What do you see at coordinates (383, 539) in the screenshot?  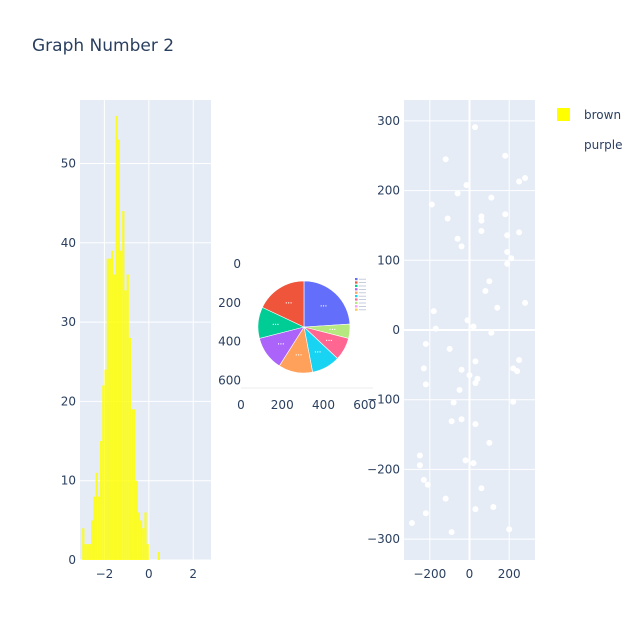 I see `scatter-y-tick-label: −300` at bounding box center [383, 539].